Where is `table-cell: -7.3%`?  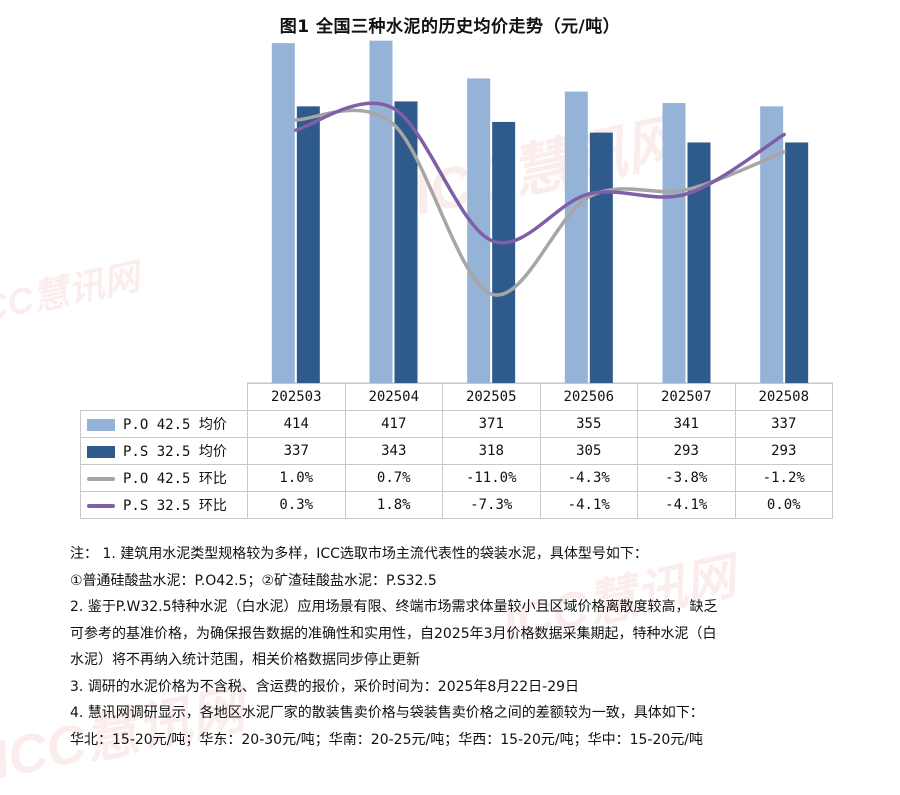
table-cell: -7.3% is located at coordinates (491, 505).